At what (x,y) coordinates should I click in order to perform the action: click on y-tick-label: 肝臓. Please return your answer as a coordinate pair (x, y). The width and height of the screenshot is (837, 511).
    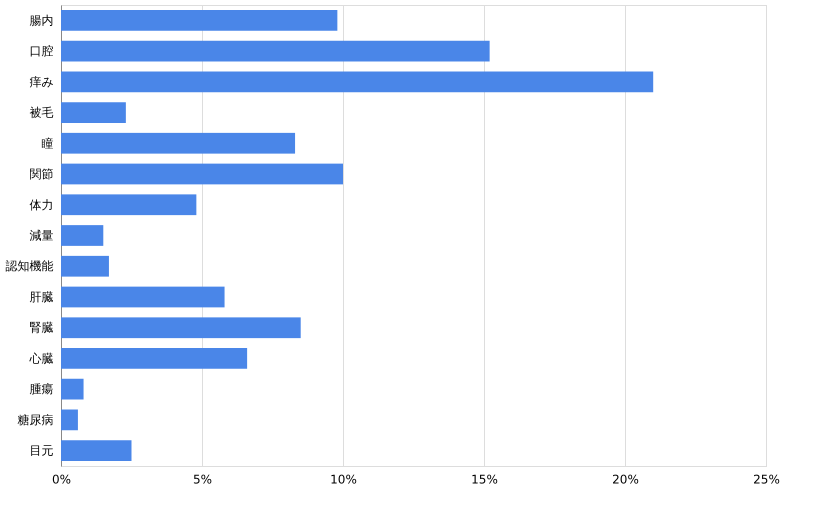
    Looking at the image, I should click on (42, 297).